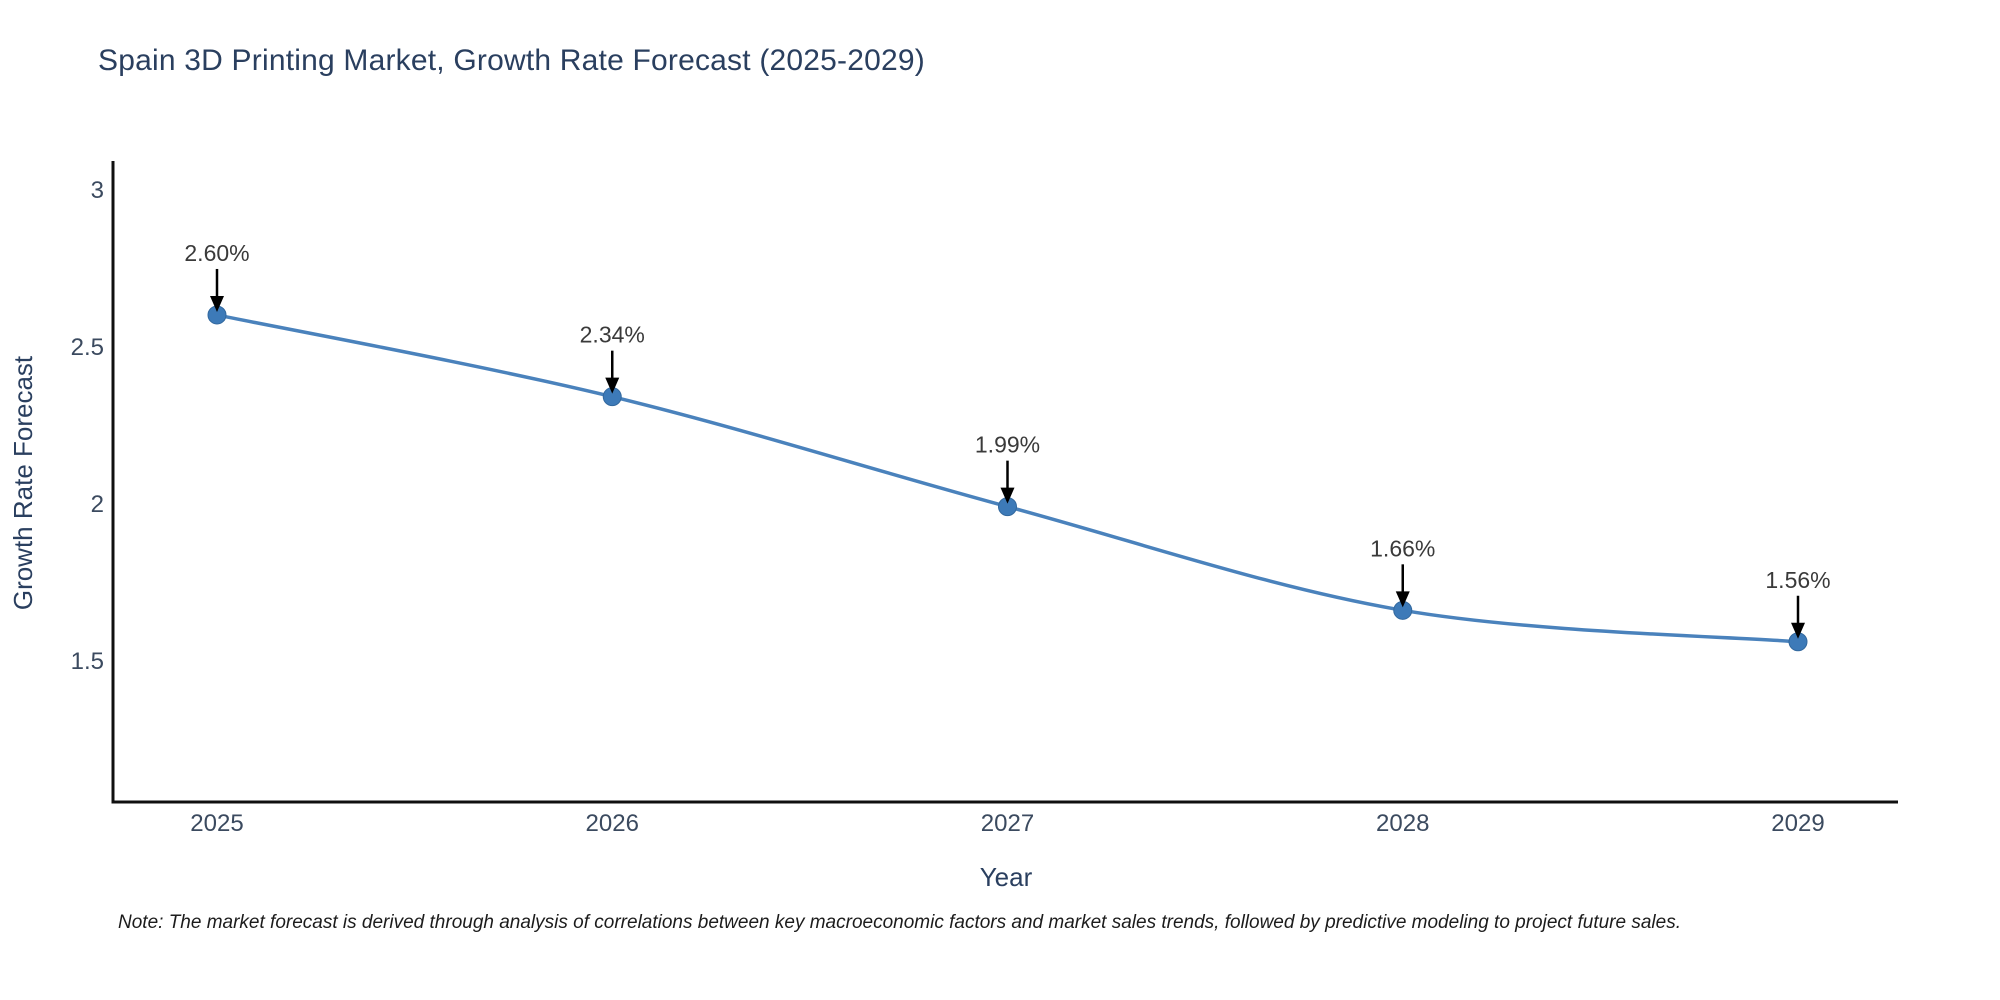 The height and width of the screenshot is (1000, 2000). What do you see at coordinates (216, 823) in the screenshot?
I see `x-tick-label: 2025` at bounding box center [216, 823].